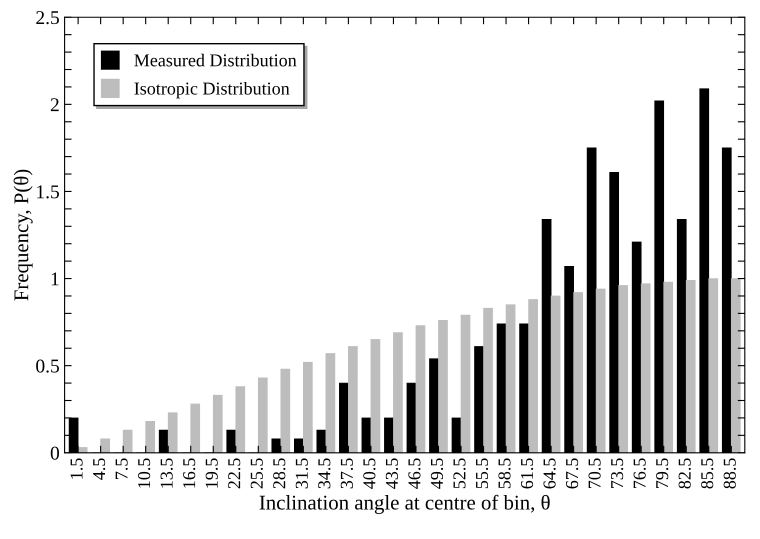 The width and height of the screenshot is (760, 539). I want to click on x-tick-label: 4.5, so click(99, 469).